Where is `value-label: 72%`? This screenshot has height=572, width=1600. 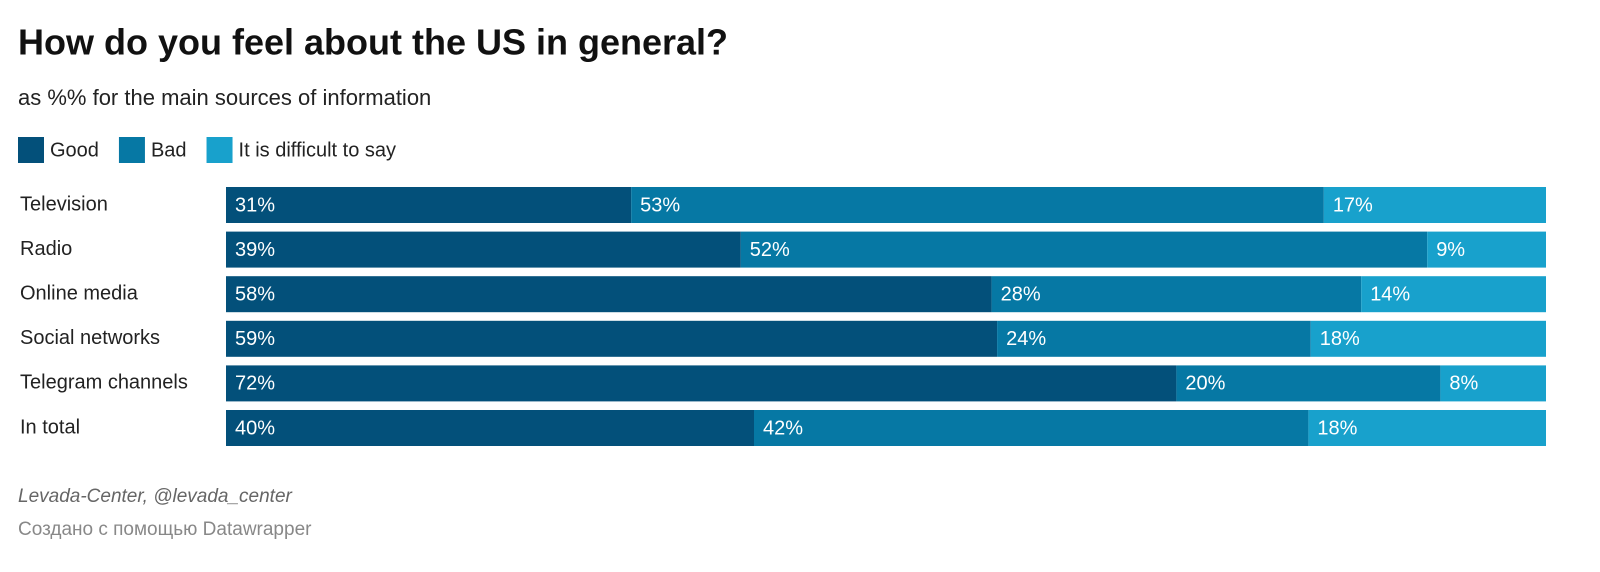
value-label: 72% is located at coordinates (255, 384).